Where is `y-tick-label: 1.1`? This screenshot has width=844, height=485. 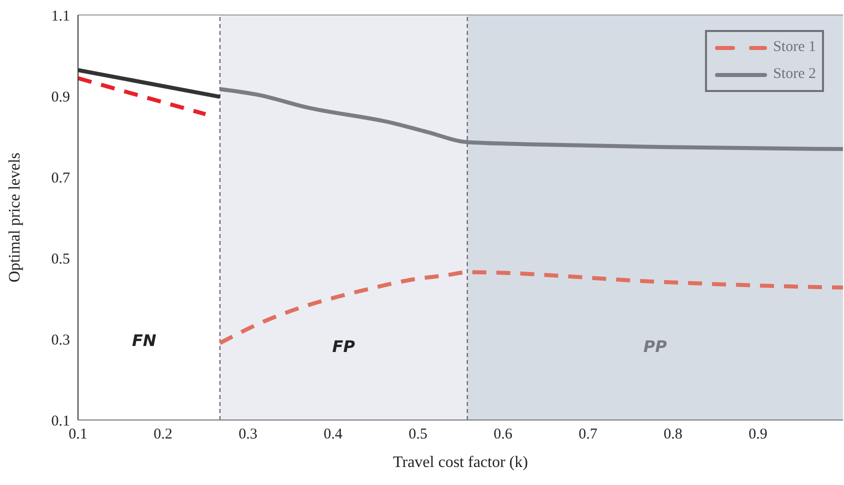 y-tick-label: 1.1 is located at coordinates (60, 16).